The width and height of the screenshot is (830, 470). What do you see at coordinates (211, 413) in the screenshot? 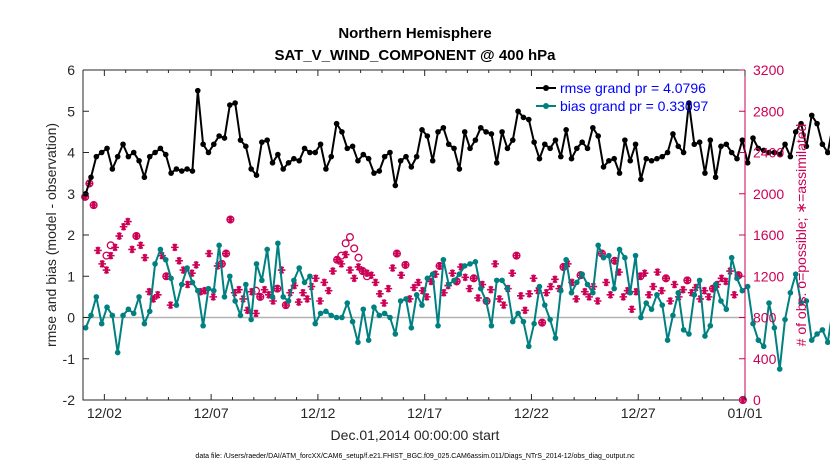
I see `x-tick-label: 12/07` at bounding box center [211, 413].